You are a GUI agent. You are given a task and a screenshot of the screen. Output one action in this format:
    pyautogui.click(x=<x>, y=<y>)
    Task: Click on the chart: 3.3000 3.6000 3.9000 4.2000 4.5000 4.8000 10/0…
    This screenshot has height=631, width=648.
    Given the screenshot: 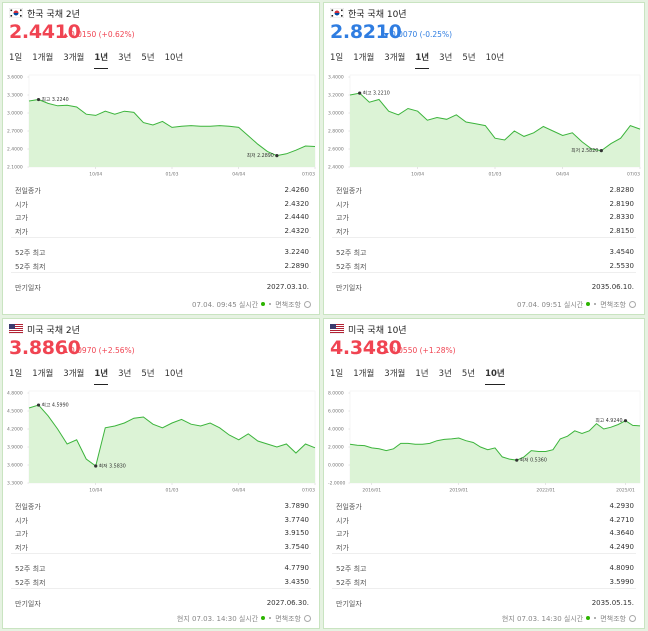 What is the action you would take?
    pyautogui.click(x=161, y=442)
    